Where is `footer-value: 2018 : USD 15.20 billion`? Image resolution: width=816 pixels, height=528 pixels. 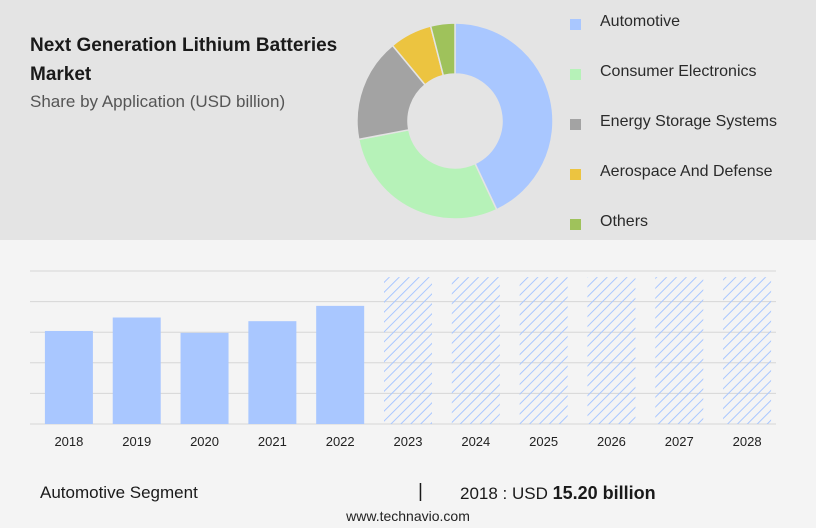 footer-value: 2018 : USD 15.20 billion is located at coordinates (558, 493).